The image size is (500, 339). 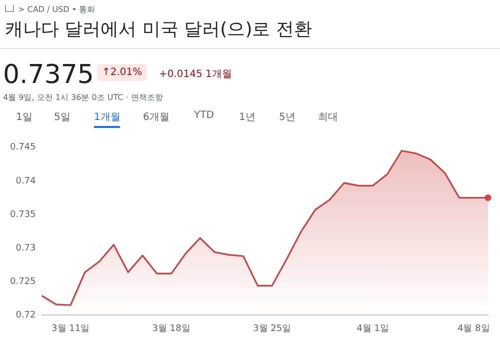 What do you see at coordinates (373, 329) in the screenshot?
I see `x-tick-label: 4월 1일` at bounding box center [373, 329].